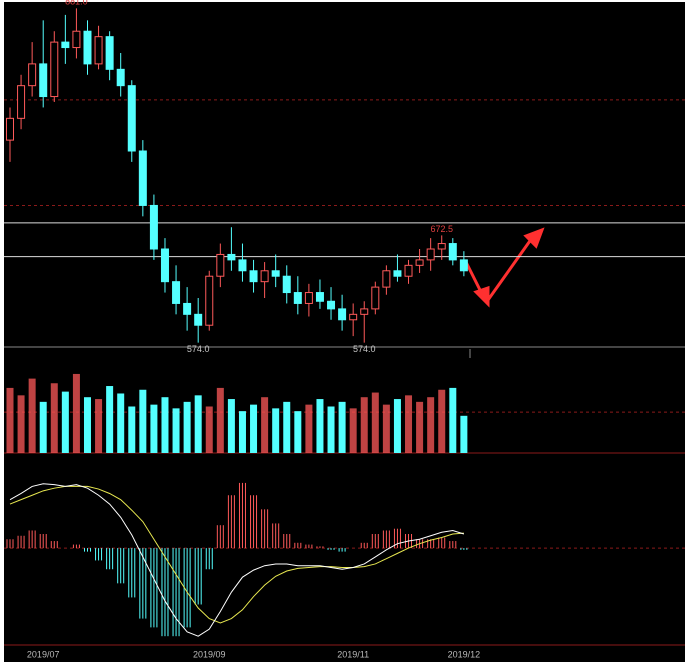  I want to click on x-tick-label: 2019/09, so click(209, 654).